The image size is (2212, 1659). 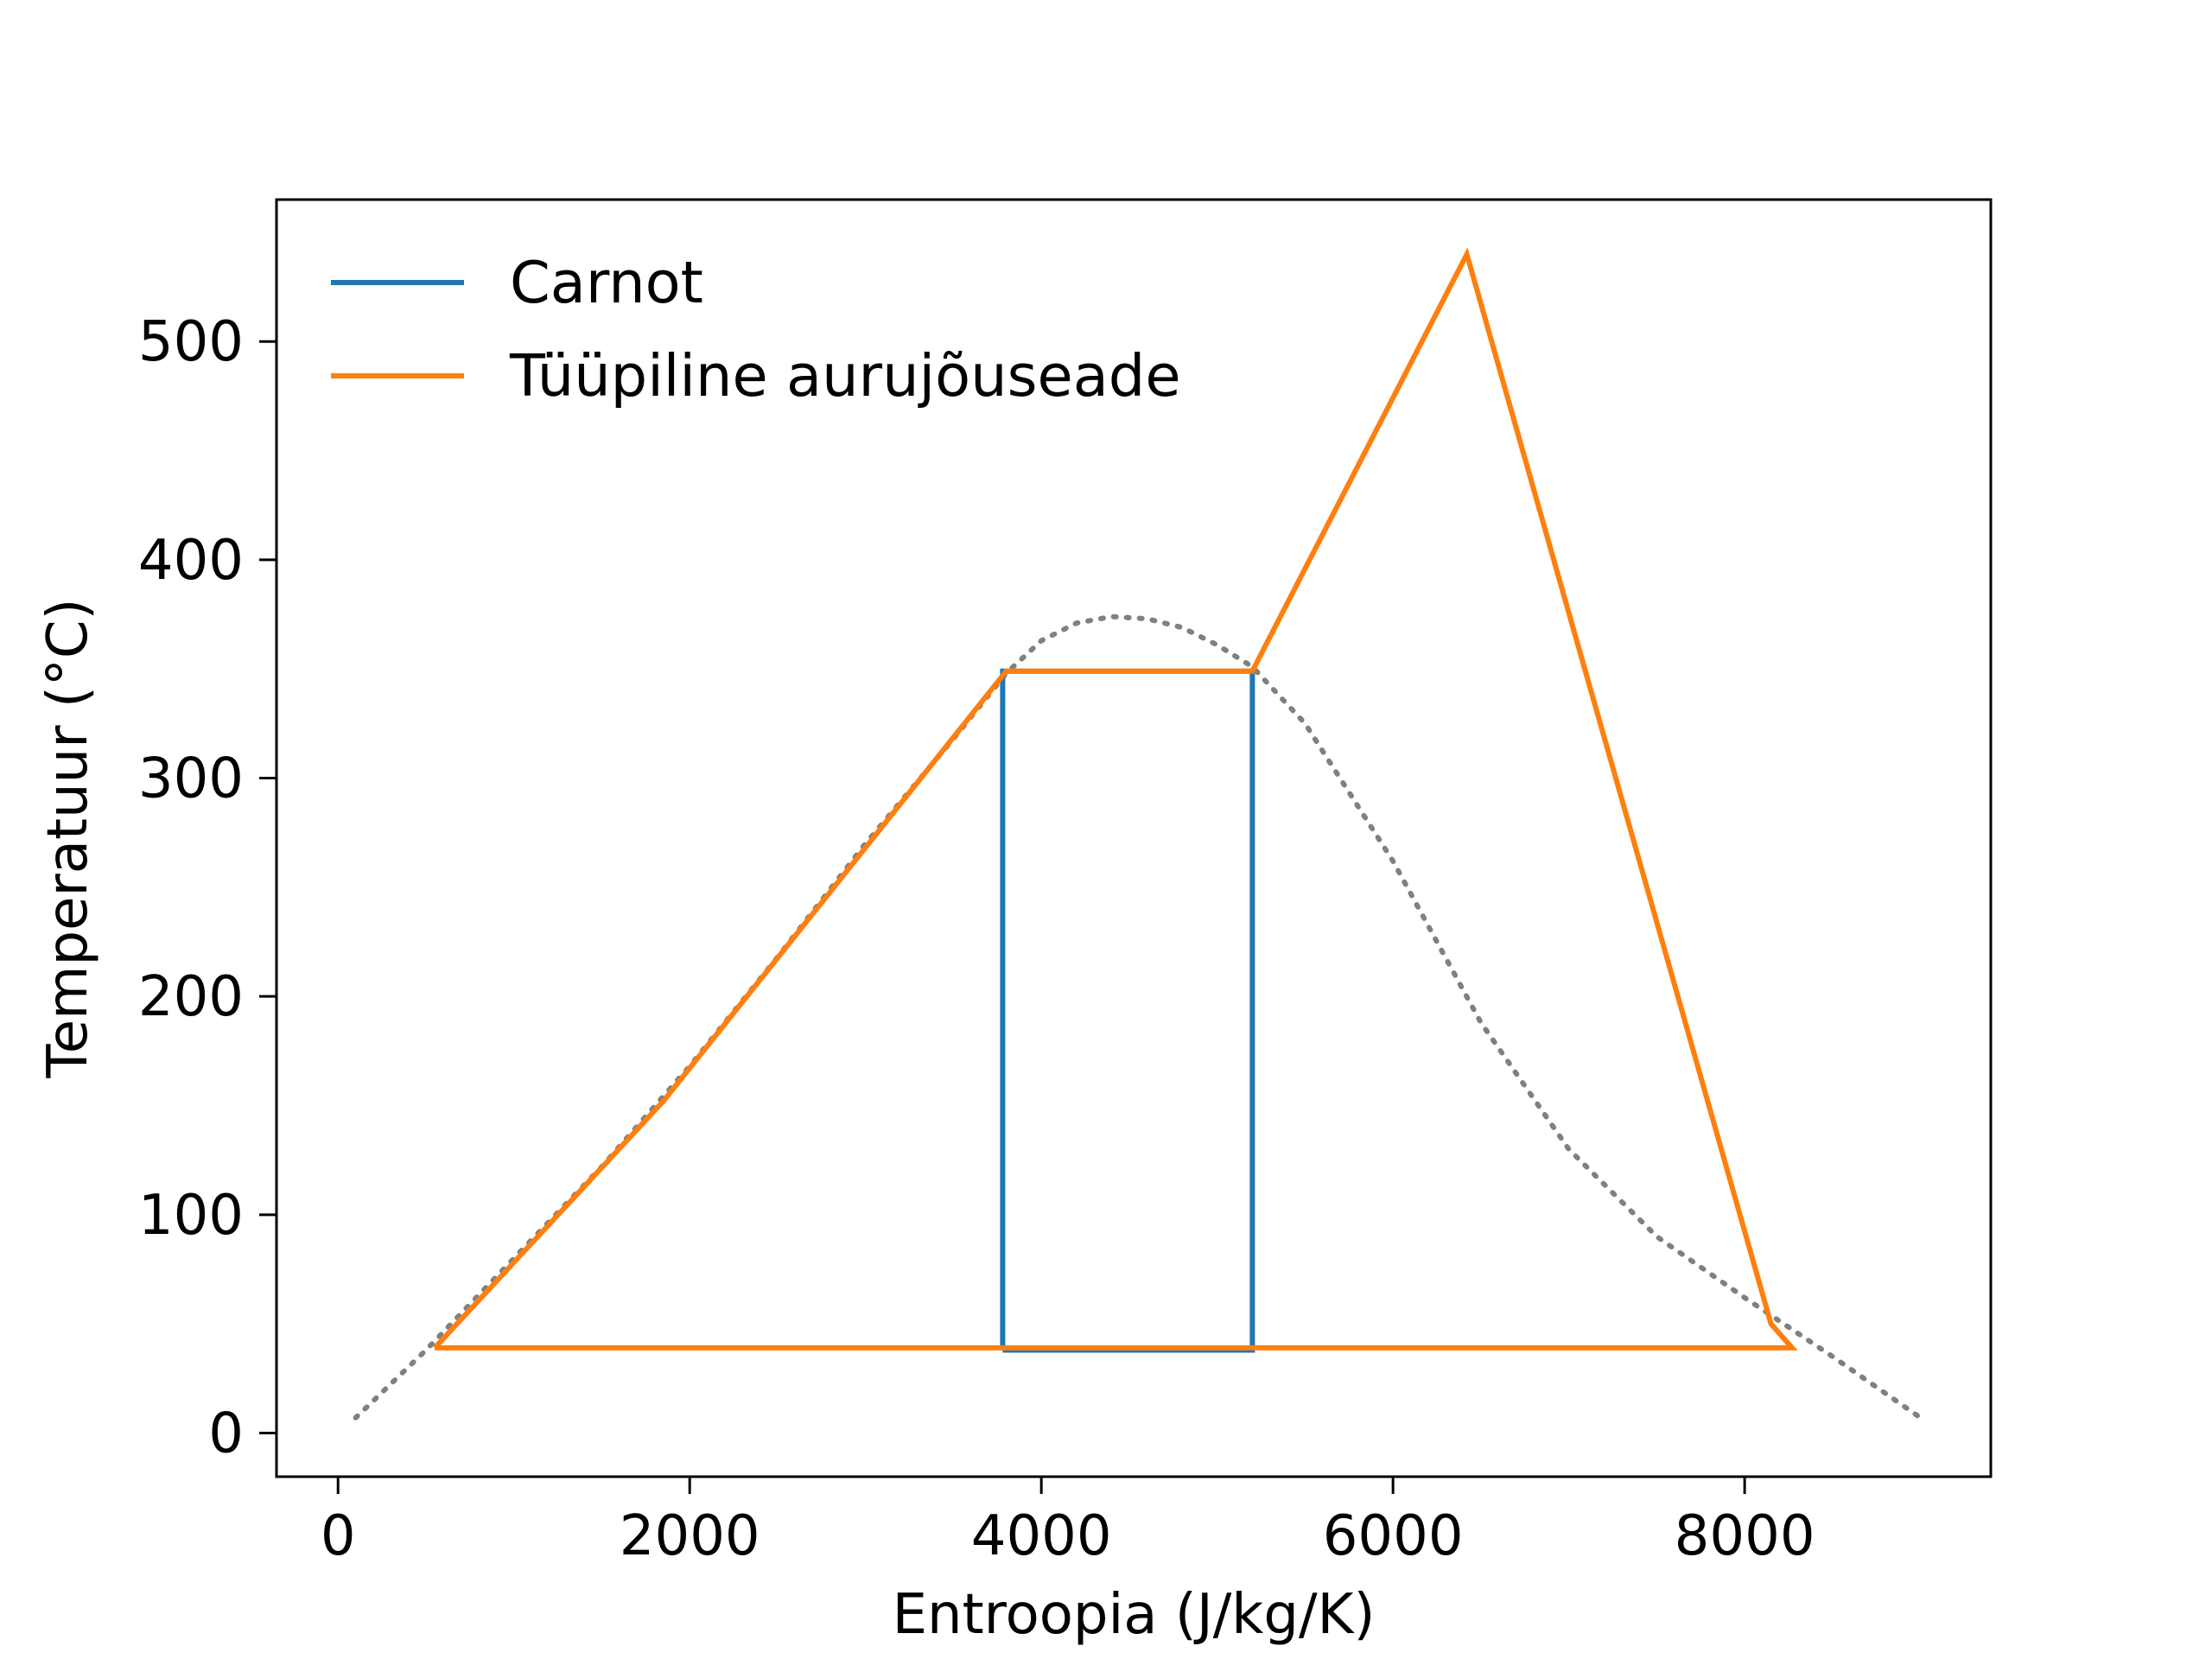 What do you see at coordinates (845, 376) in the screenshot?
I see `legend-entry-label: Tüüpiline aurujõuseade` at bounding box center [845, 376].